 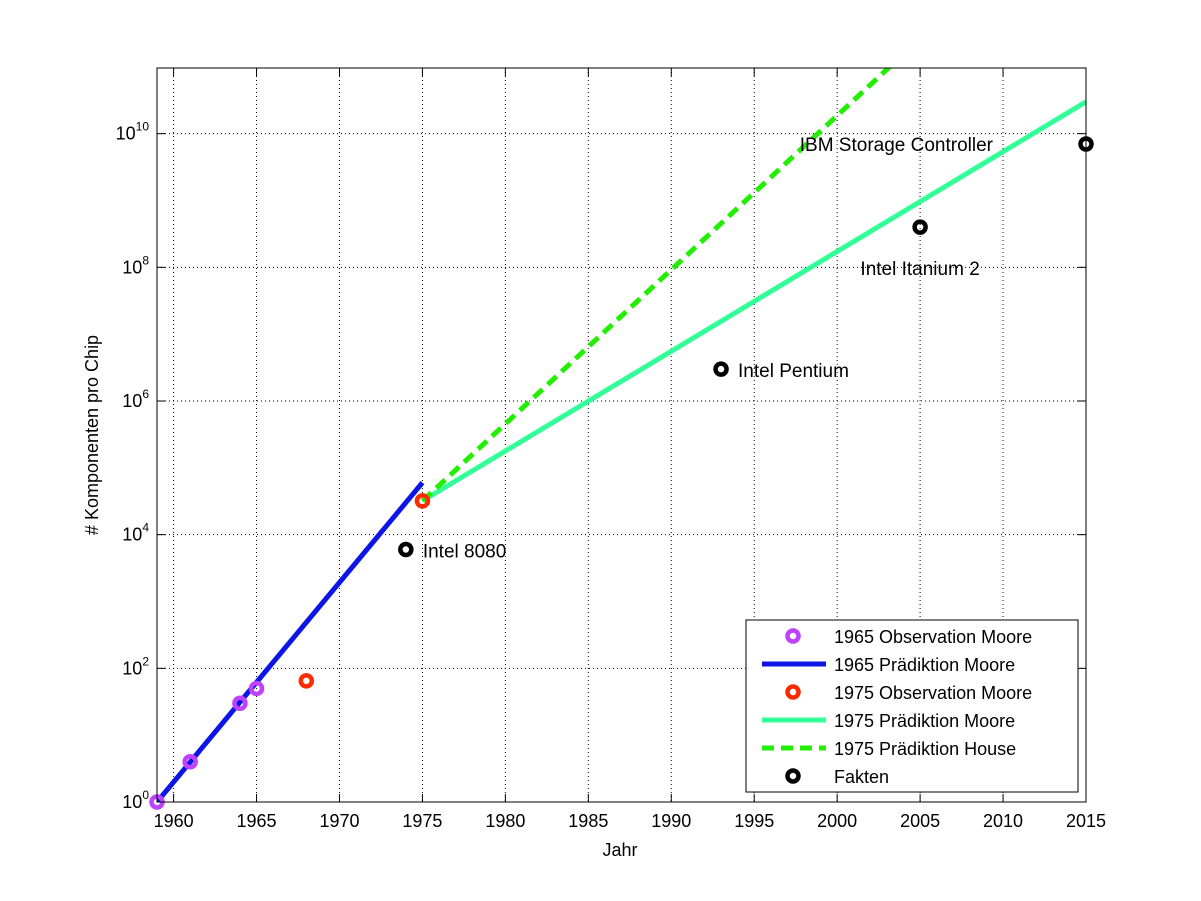 What do you see at coordinates (933, 637) in the screenshot?
I see `legend-label: 1965 Observation Moore` at bounding box center [933, 637].